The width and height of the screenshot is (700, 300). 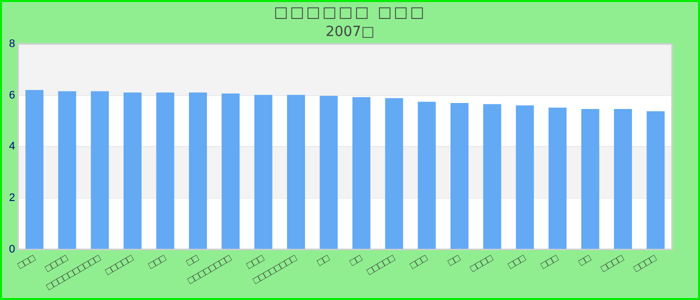 What do you see at coordinates (12, 95) in the screenshot?
I see `y-tick-label: 6` at bounding box center [12, 95].